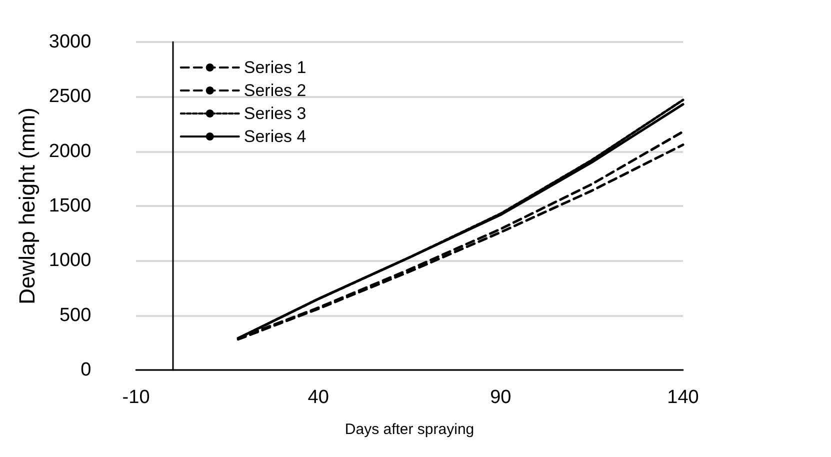  Describe the element at coordinates (75, 315) in the screenshot. I see `y-tick-label: 500` at that location.